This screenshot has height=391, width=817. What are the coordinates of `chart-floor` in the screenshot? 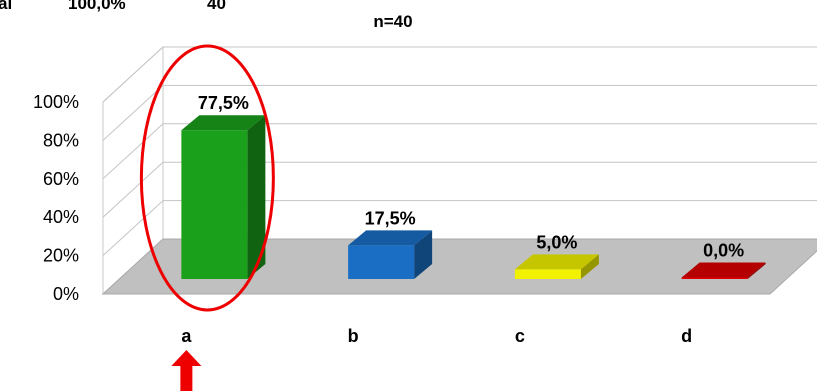 It's located at (459, 266).